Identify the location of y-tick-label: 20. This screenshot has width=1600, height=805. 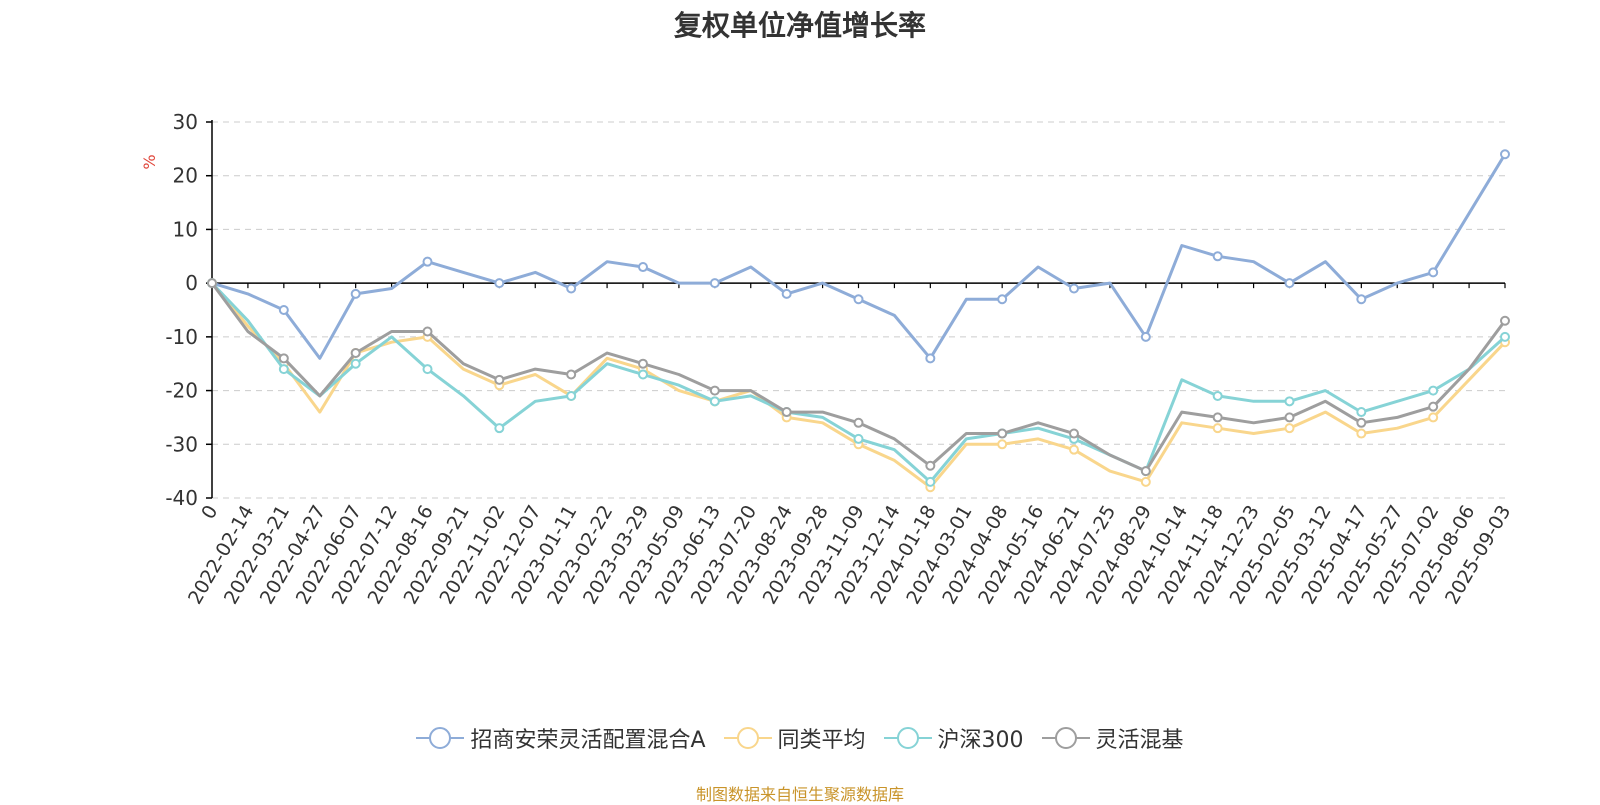
(185, 176).